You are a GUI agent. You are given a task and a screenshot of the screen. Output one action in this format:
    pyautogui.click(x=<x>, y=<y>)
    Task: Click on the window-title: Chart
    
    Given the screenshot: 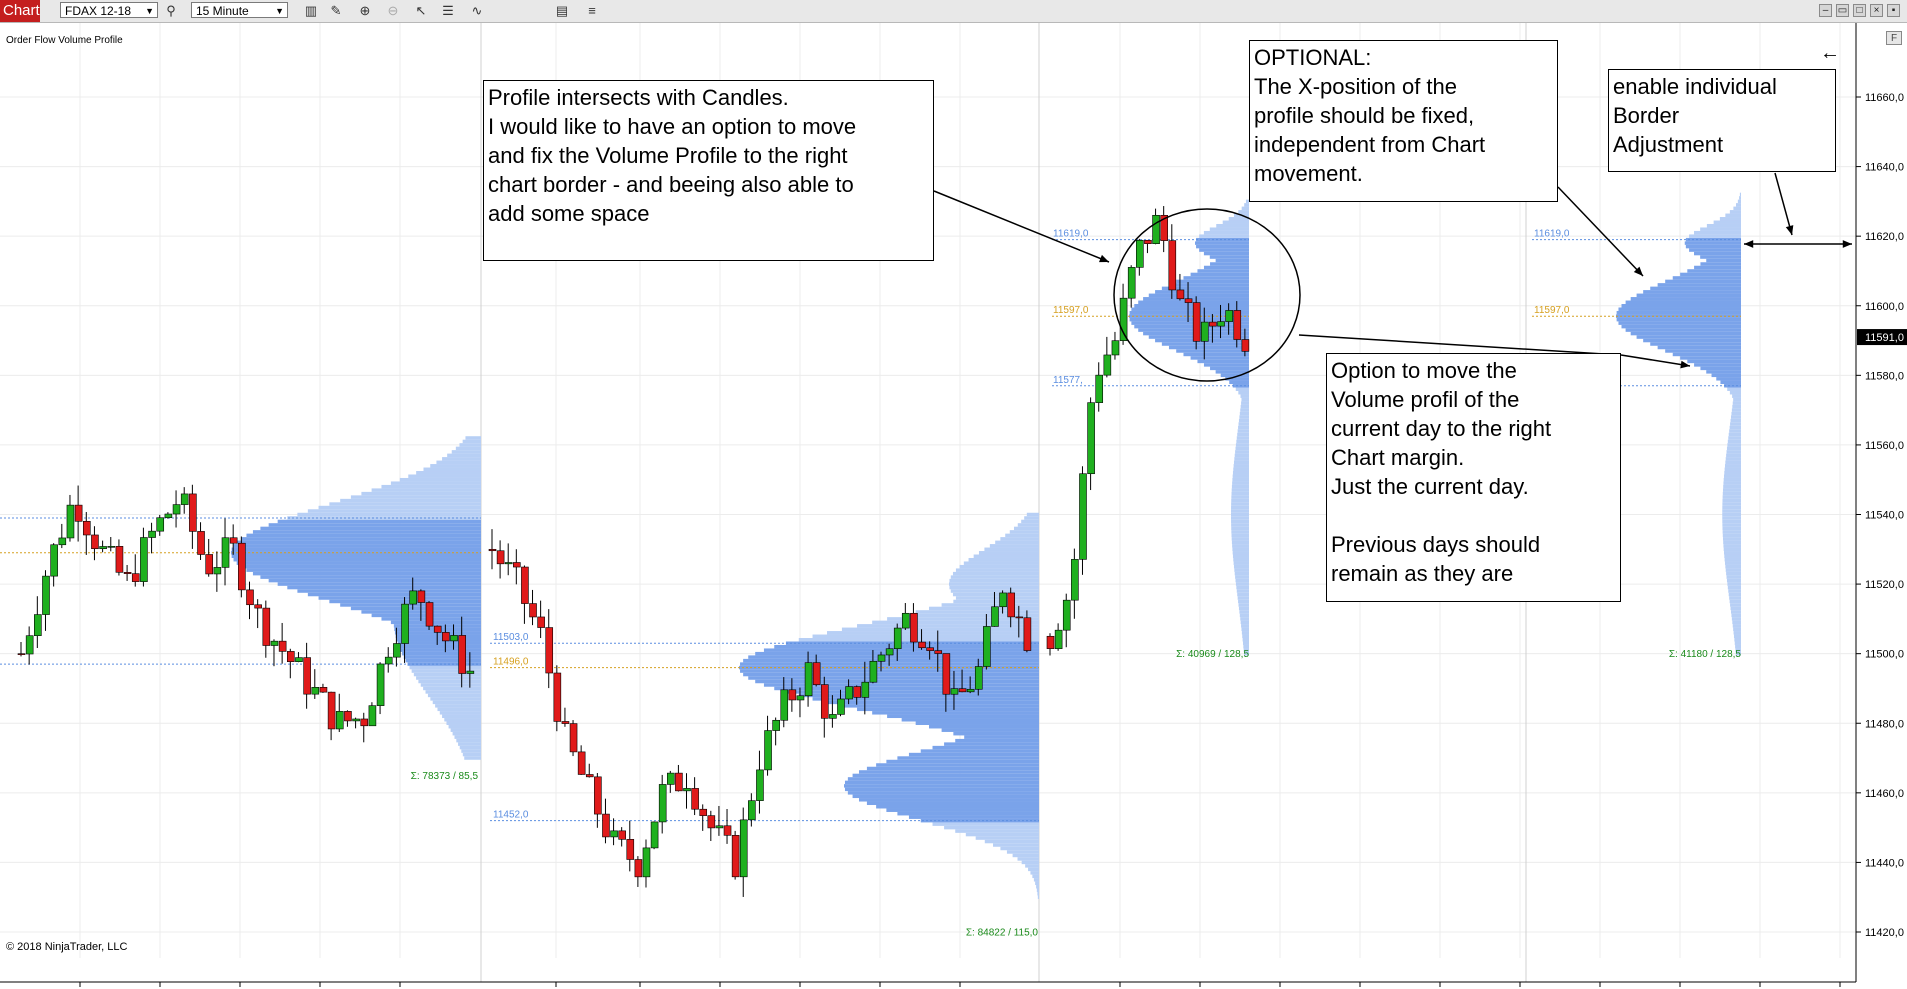 What is the action you would take?
    pyautogui.click(x=20, y=11)
    